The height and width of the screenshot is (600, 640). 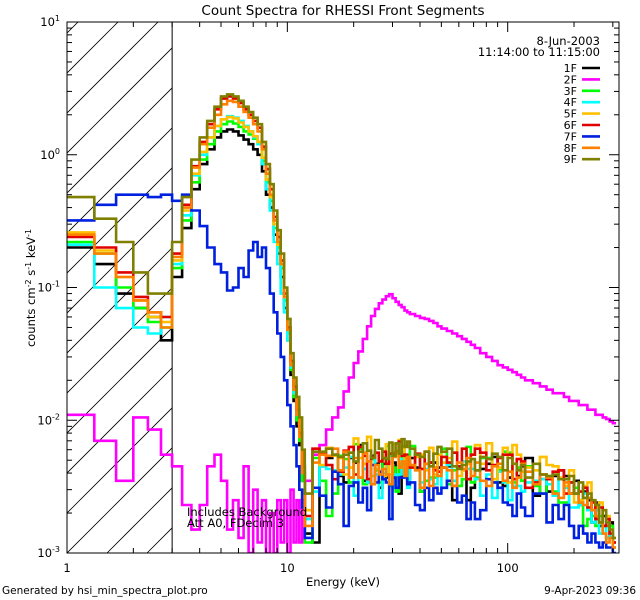 I want to click on legend-label-8F: 8F, so click(x=570, y=148).